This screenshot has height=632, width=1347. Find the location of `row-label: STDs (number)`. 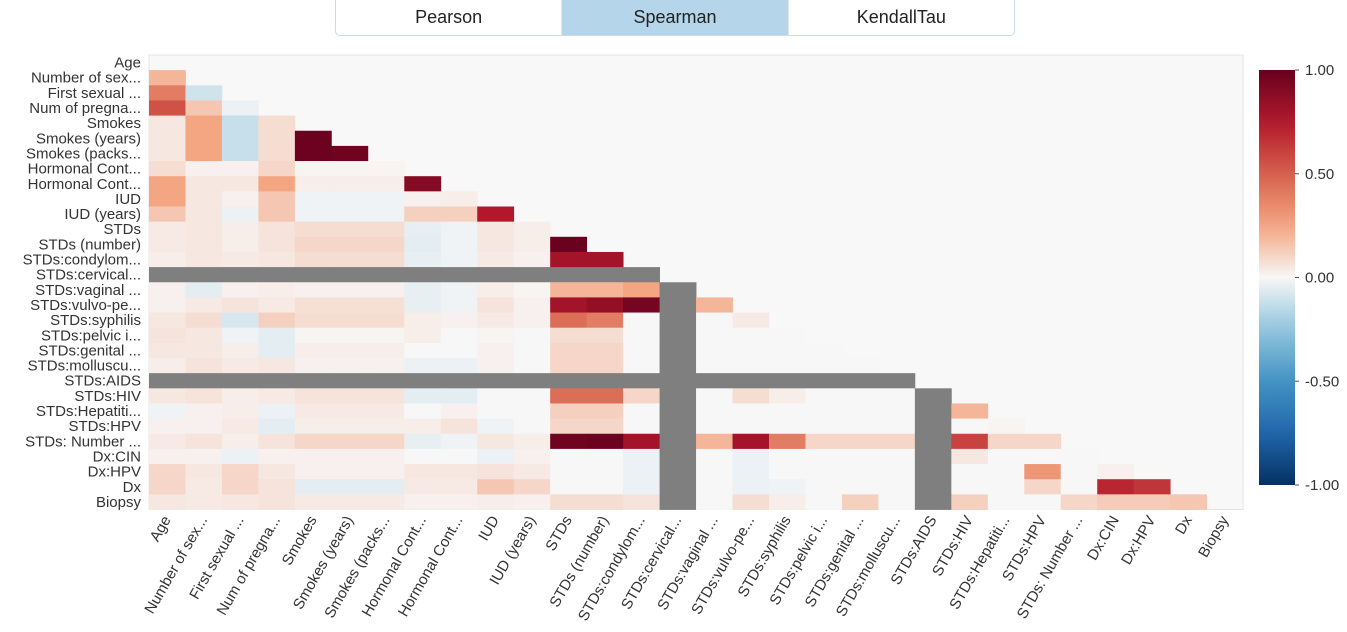

row-label: STDs (number) is located at coordinates (89, 244).